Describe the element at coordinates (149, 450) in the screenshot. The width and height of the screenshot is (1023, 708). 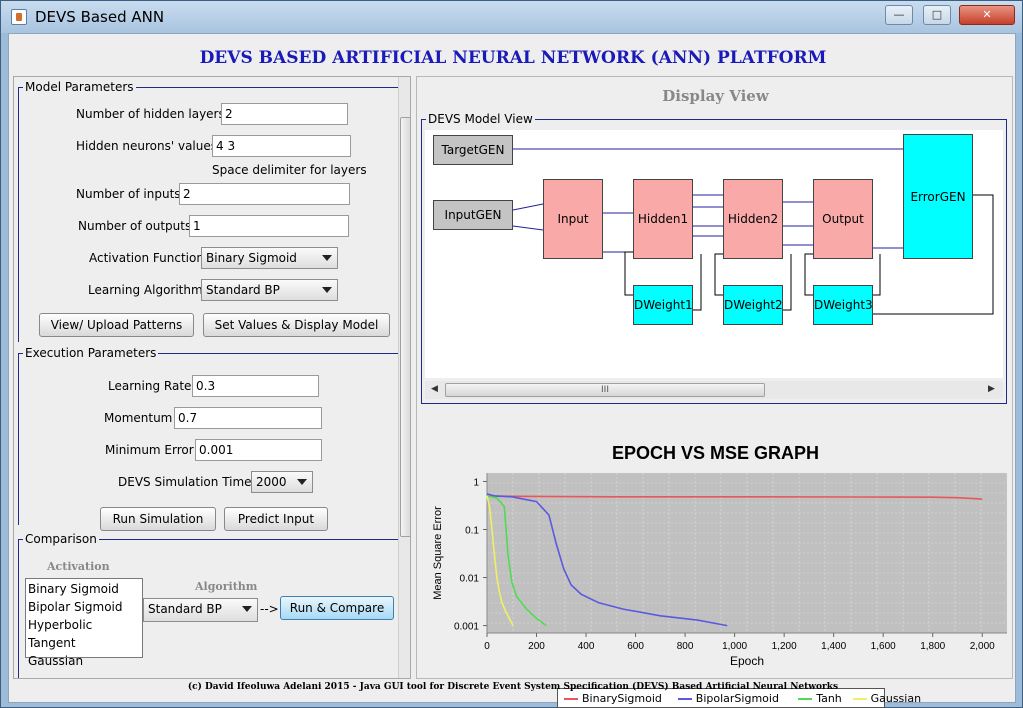
I see `min-error-label: Minimum Error` at that location.